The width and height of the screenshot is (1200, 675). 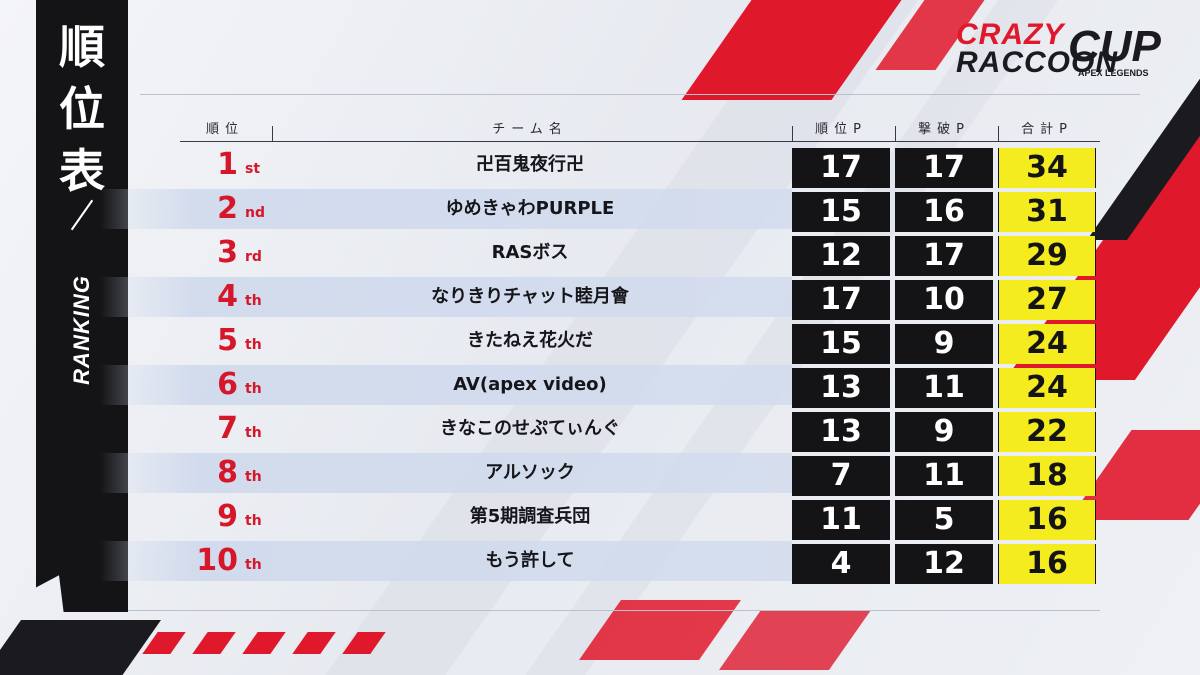 What do you see at coordinates (227, 384) in the screenshot?
I see `rank-number: 6` at bounding box center [227, 384].